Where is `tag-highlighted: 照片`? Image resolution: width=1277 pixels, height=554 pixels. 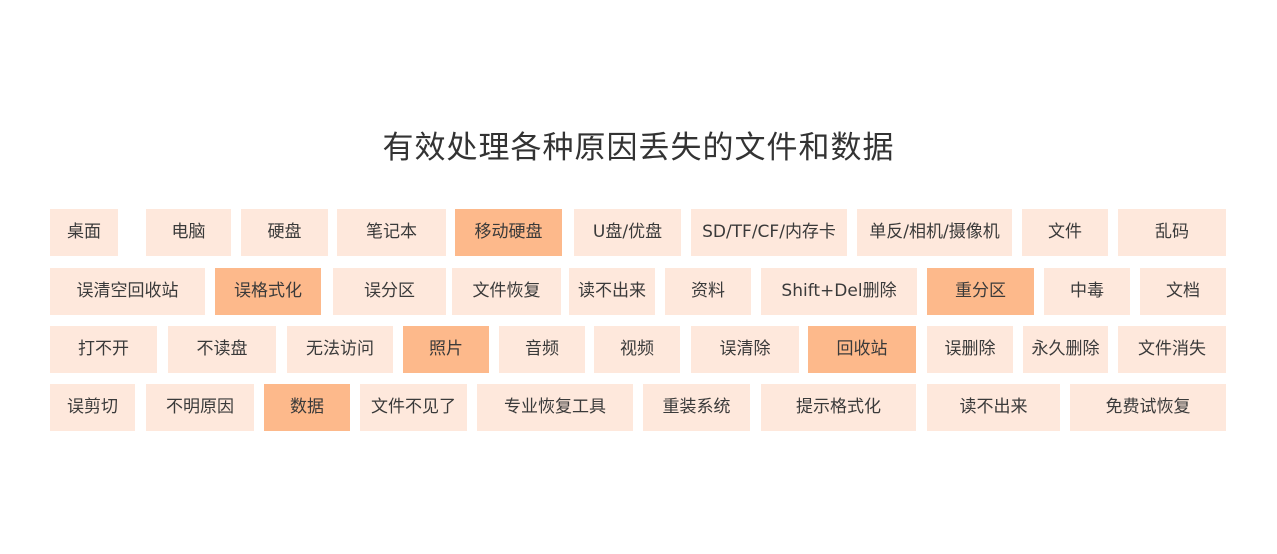 tag-highlighted: 照片 is located at coordinates (446, 349).